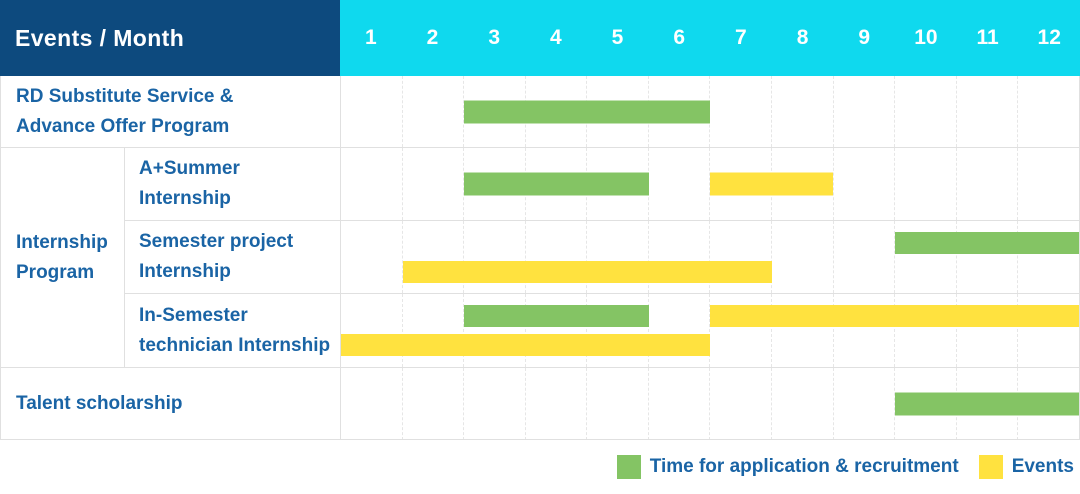 The height and width of the screenshot is (494, 1080). I want to click on month-header-cell-5: 5, so click(617, 37).